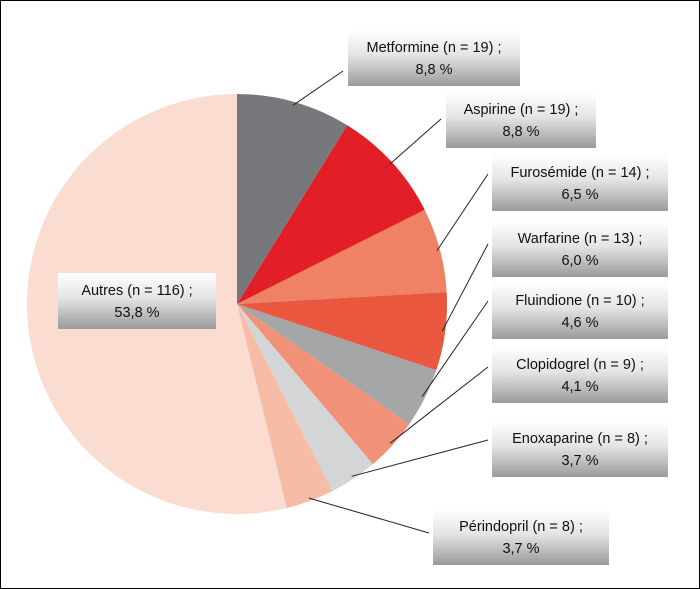  I want to click on leader-line-enoxaparine, so click(420, 458).